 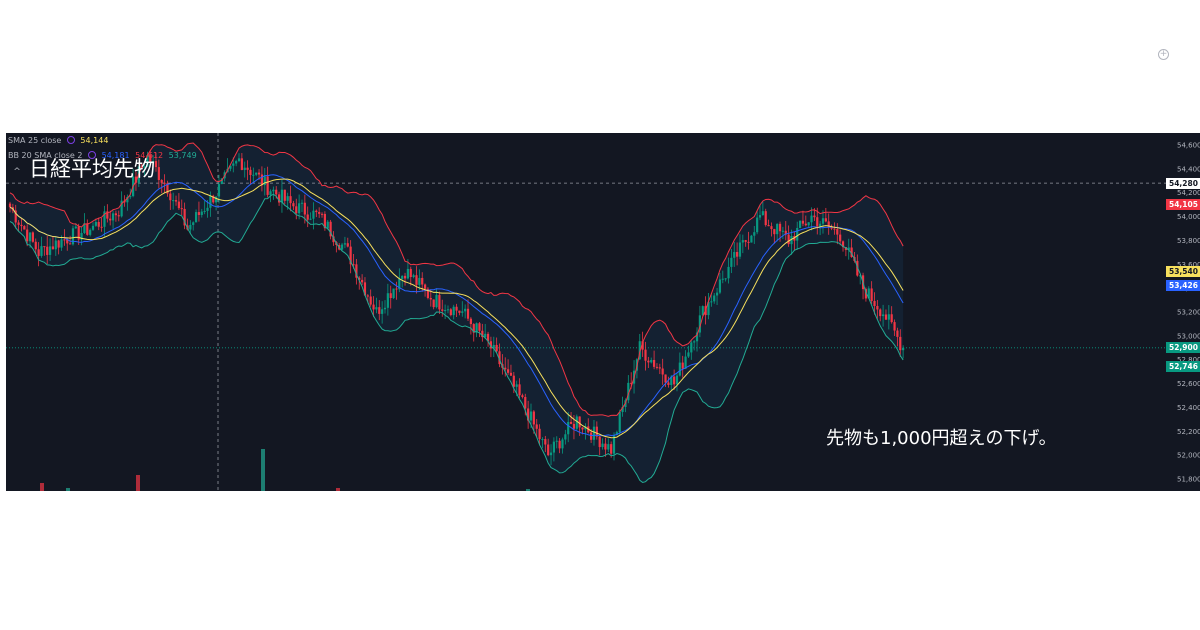 I want to click on y-tick-label: 53,600, so click(x=1188, y=265).